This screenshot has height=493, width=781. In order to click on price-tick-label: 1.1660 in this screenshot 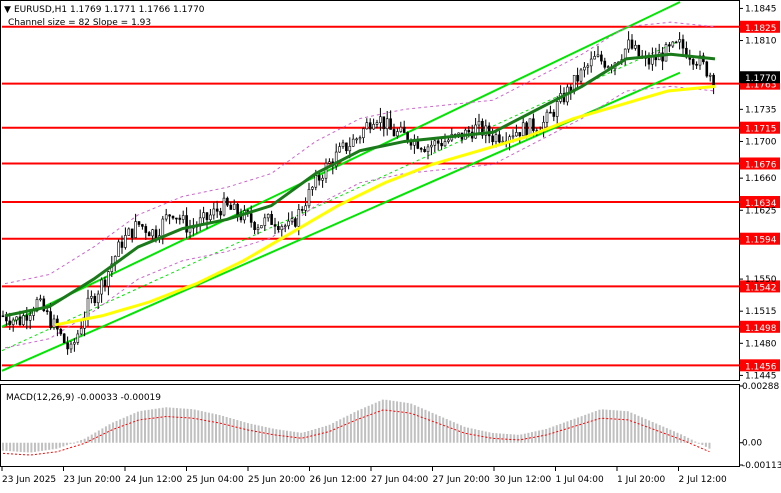, I will do `click(761, 179)`.